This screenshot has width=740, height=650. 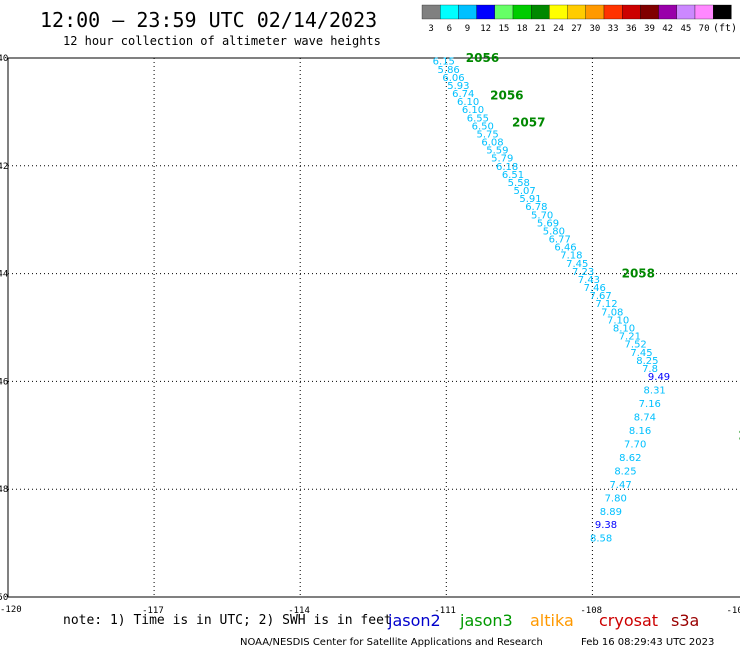 I want to click on y-tick-label: -44, so click(x=4, y=275).